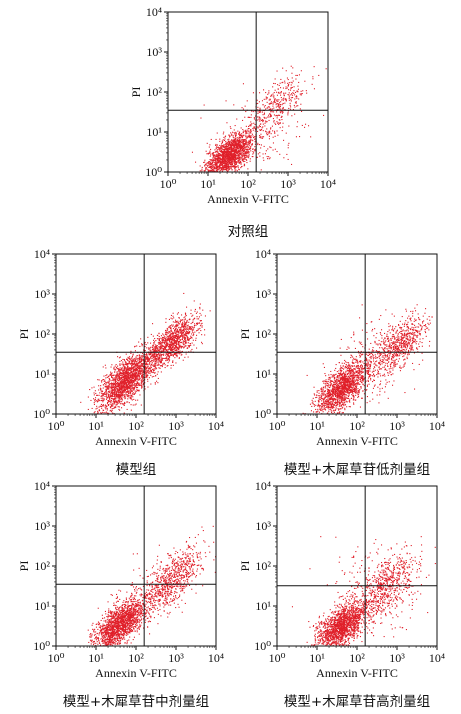 The width and height of the screenshot is (461, 714). What do you see at coordinates (154, 92) in the screenshot?
I see `y-tick-label: 10²` at bounding box center [154, 92].